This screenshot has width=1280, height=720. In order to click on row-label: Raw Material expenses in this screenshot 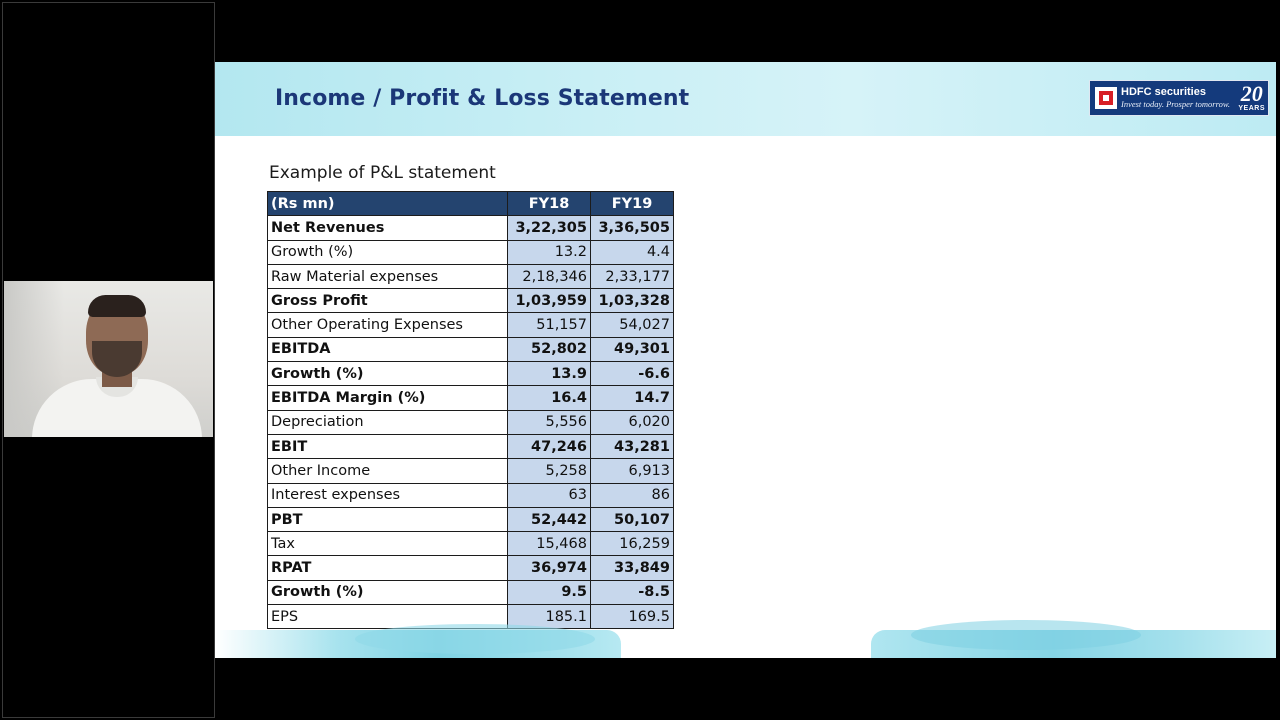, I will do `click(387, 276)`.